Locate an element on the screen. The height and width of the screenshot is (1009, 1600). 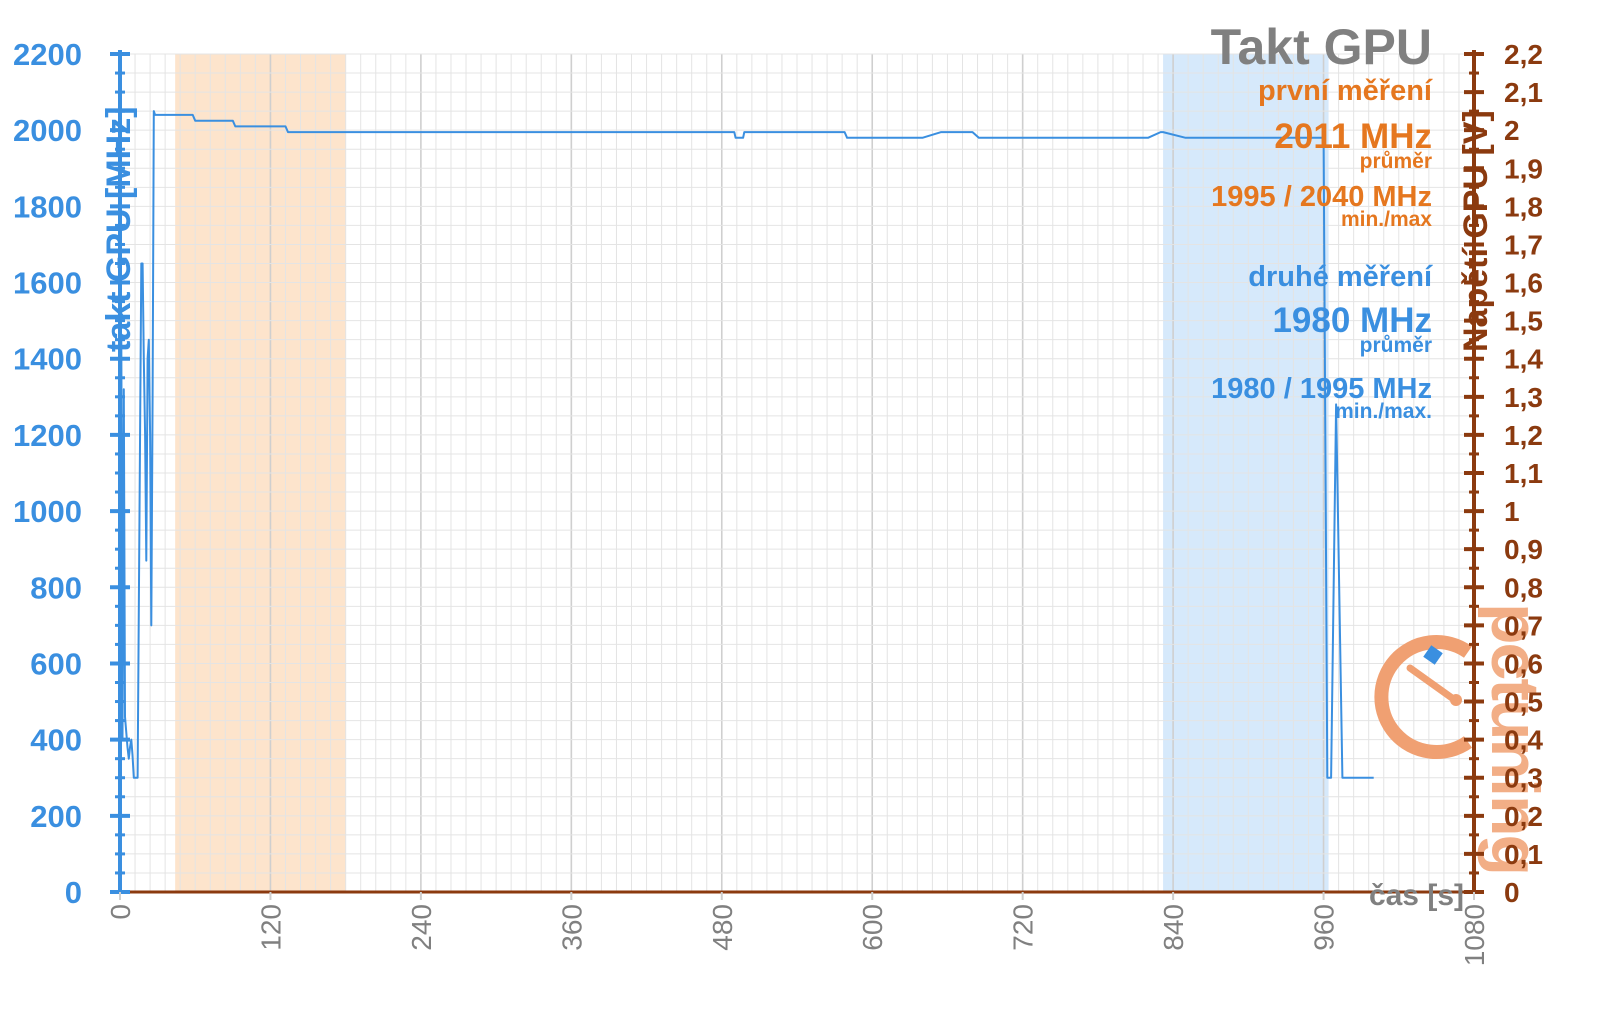
y2-tick-label: 1,3 is located at coordinates (1523, 397).